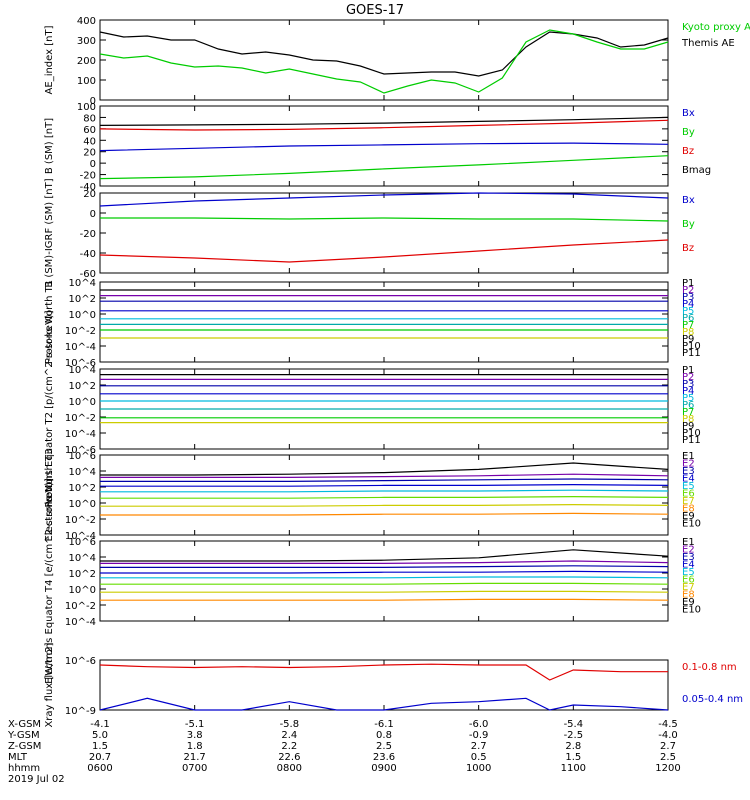  What do you see at coordinates (573, 746) in the screenshot?
I see `footer-value: 2.8` at bounding box center [573, 746].